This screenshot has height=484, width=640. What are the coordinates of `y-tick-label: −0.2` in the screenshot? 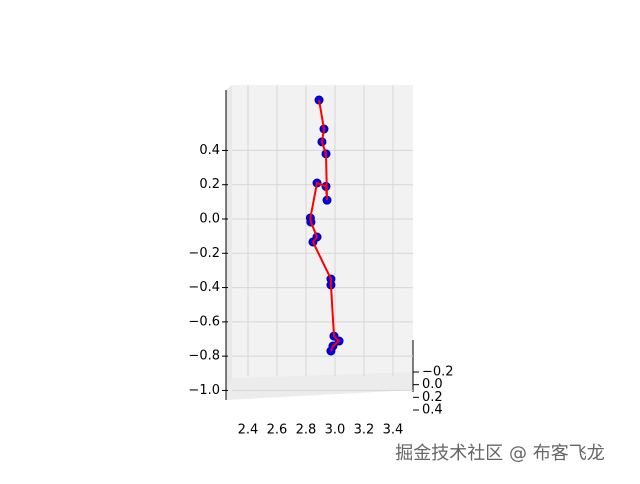 It's located at (204, 253).